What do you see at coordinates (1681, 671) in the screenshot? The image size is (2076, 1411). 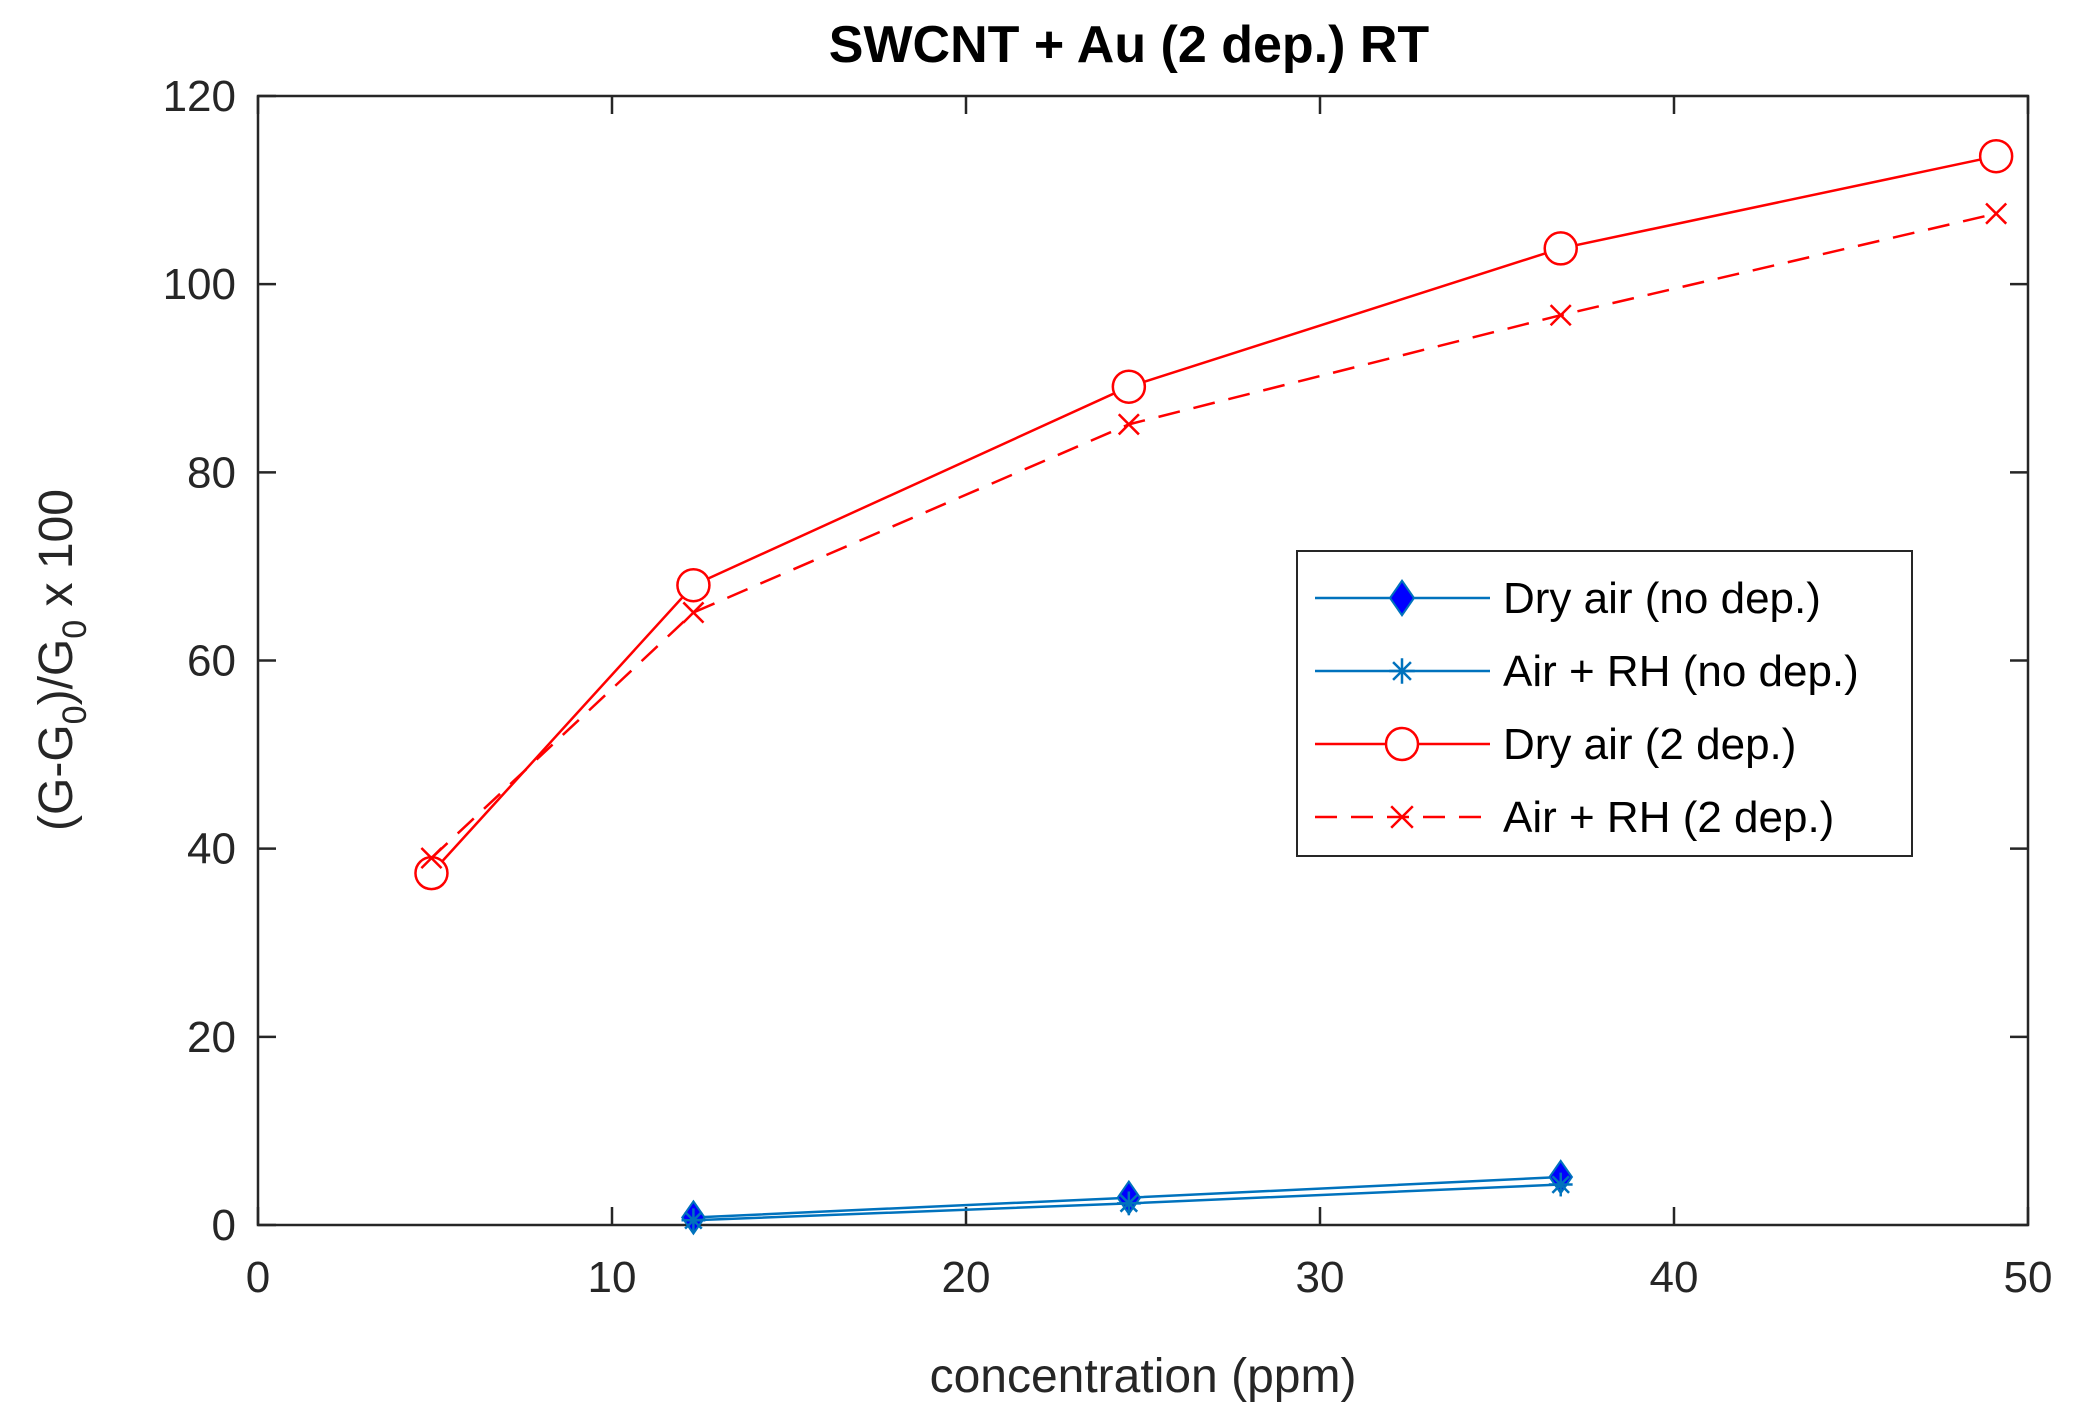 I see `legend-label: Air + RH (no dep.)` at bounding box center [1681, 671].